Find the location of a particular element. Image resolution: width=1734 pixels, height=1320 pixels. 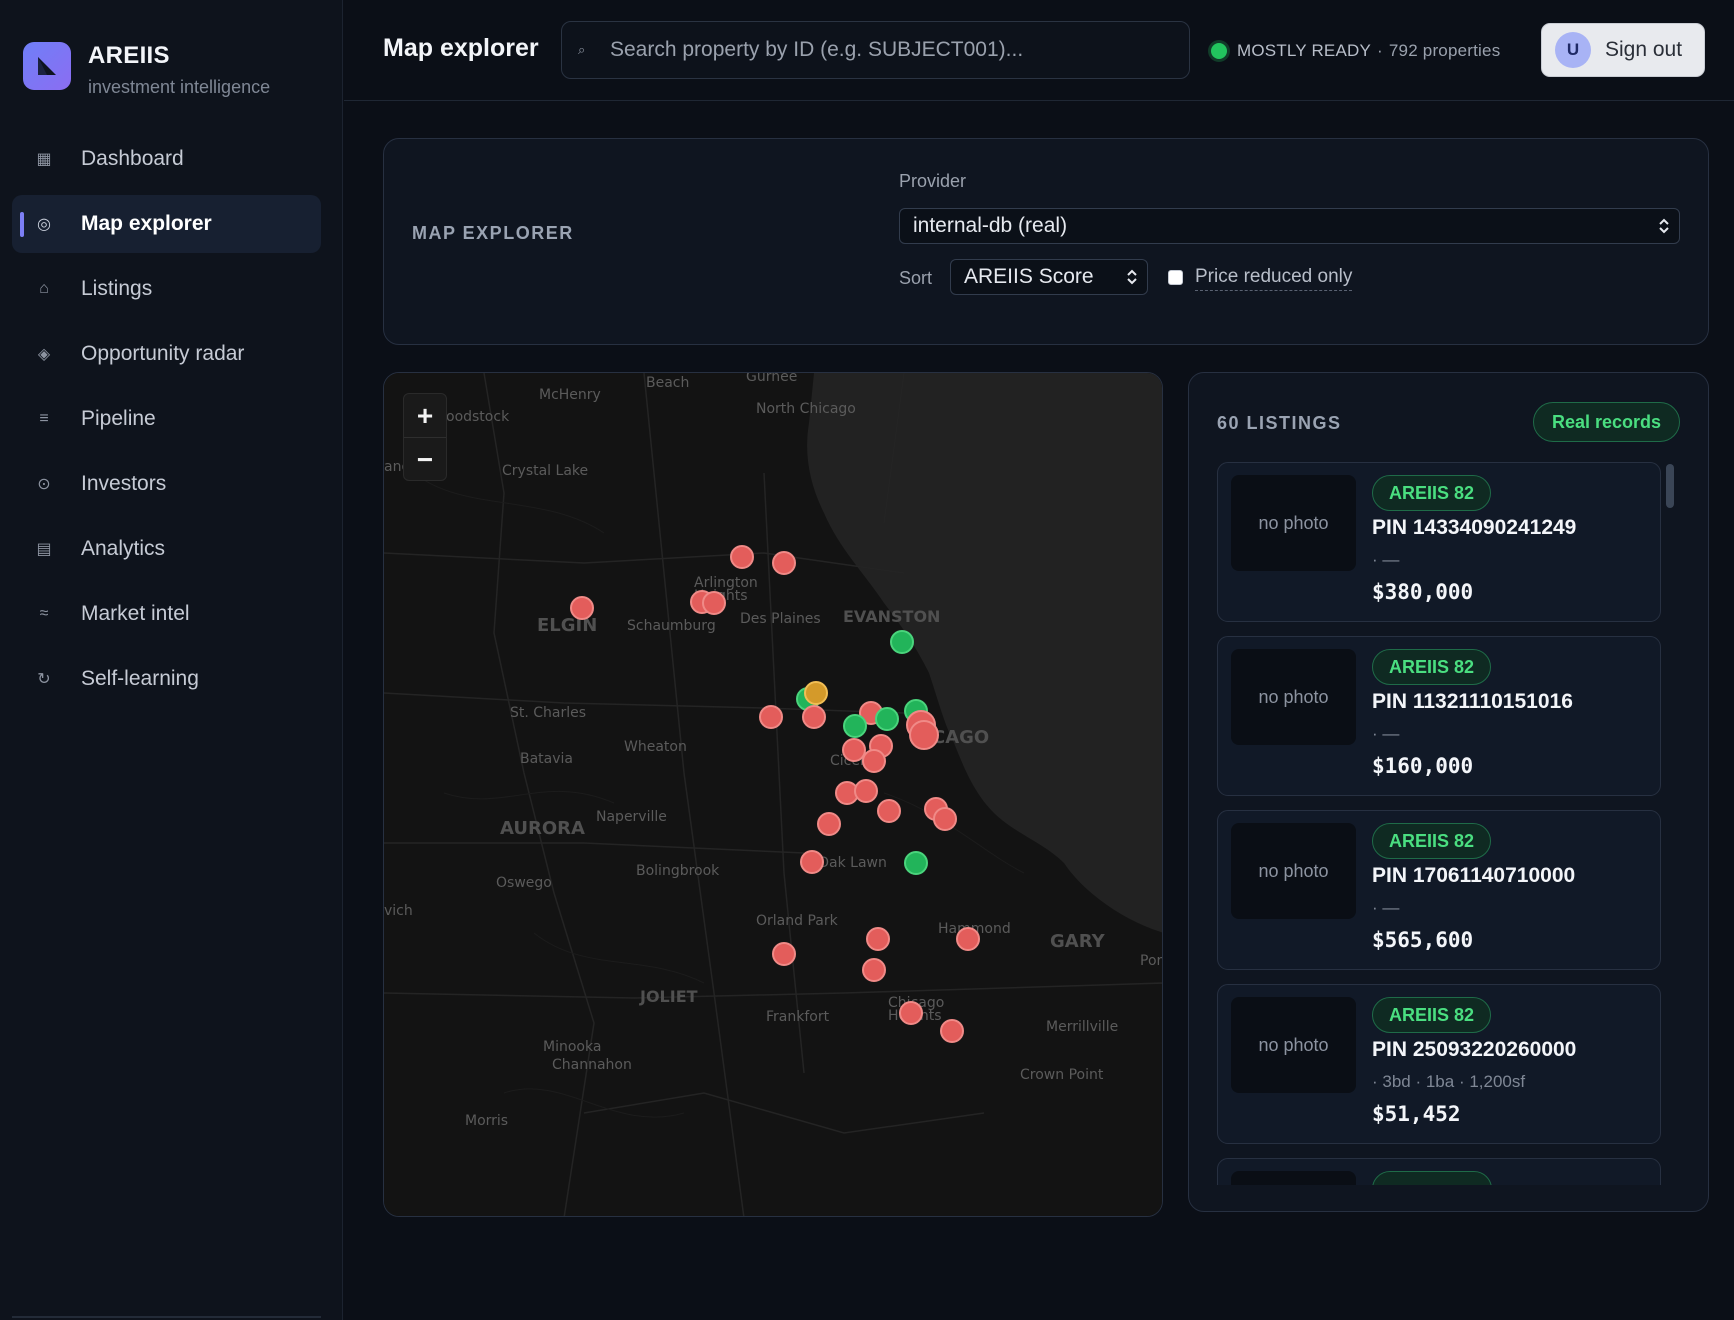

sidebar-item-label: Self-learning is located at coordinates (140, 678).